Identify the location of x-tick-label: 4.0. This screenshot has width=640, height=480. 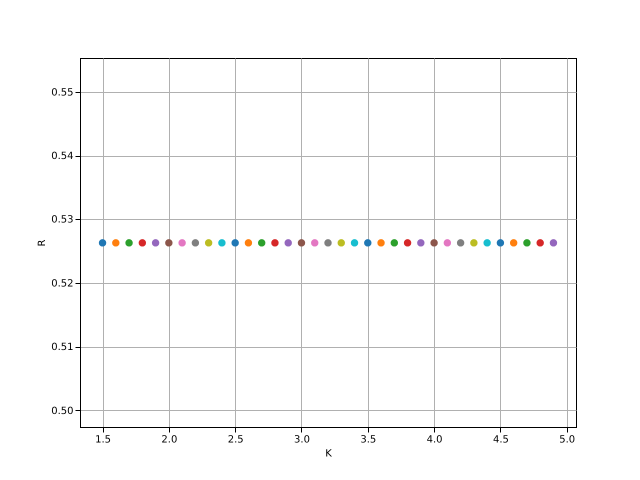
(434, 440).